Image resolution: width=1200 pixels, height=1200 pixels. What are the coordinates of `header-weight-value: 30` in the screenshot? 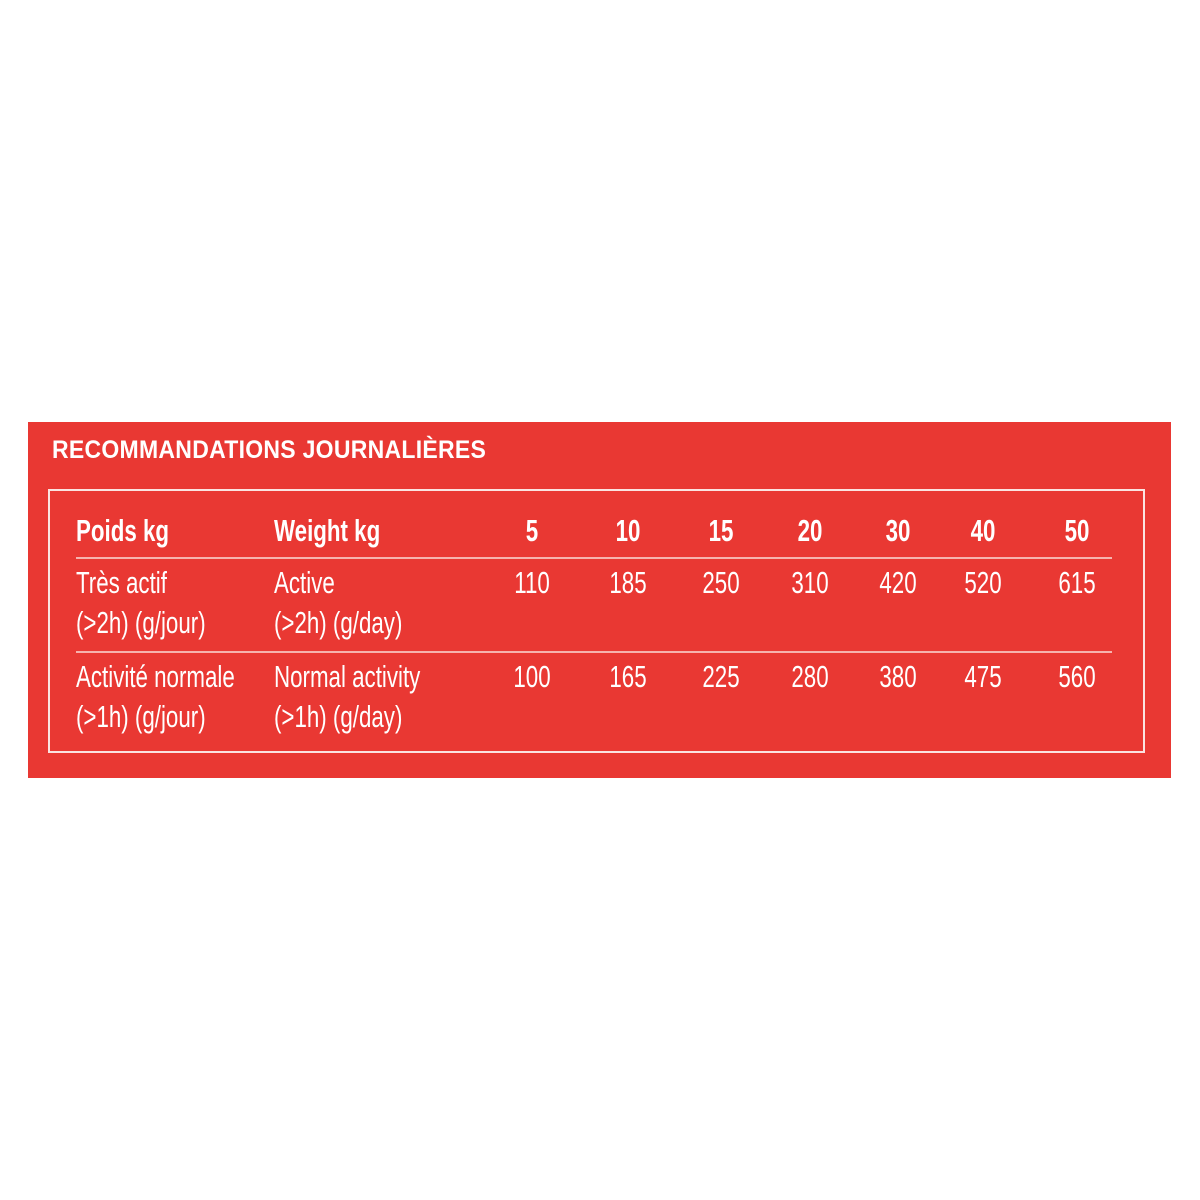 It's located at (898, 530).